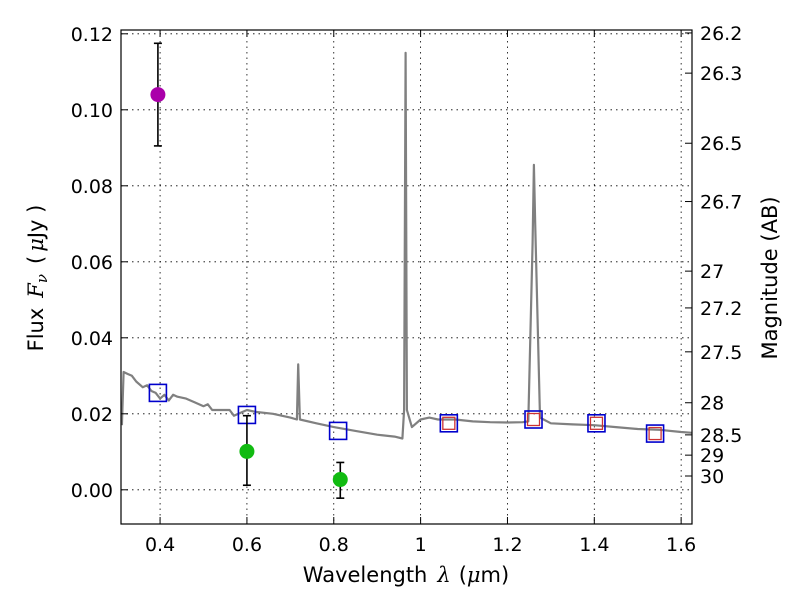 The image size is (800, 600). Describe the element at coordinates (721, 74) in the screenshot. I see `mag-tick-label: 26.3` at that location.